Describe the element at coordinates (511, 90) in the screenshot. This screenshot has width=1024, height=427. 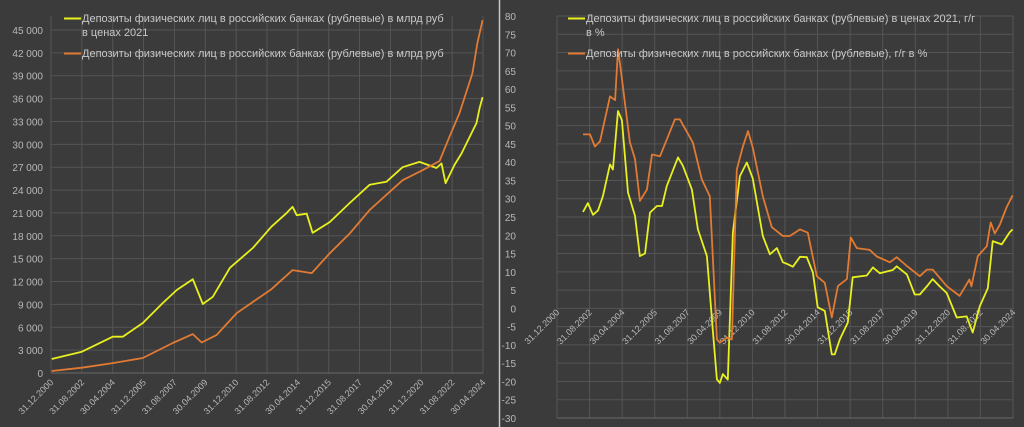
I see `y-tick-label: 60` at that location.